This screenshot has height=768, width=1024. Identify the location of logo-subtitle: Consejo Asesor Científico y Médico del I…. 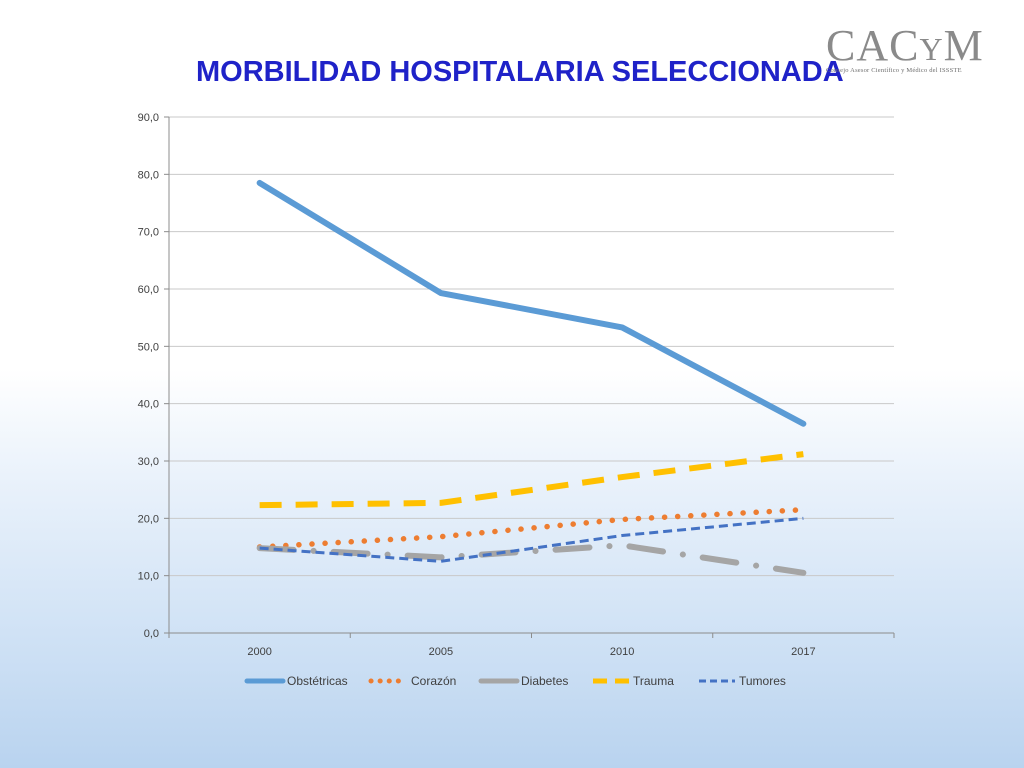
(894, 70).